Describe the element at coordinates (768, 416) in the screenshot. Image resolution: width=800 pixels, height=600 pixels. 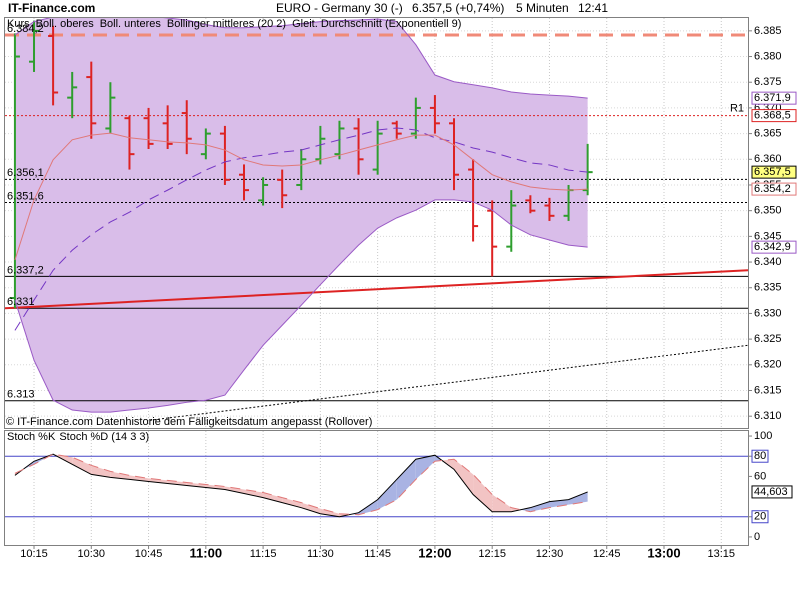
I see `y-tick-label: 6.310` at that location.